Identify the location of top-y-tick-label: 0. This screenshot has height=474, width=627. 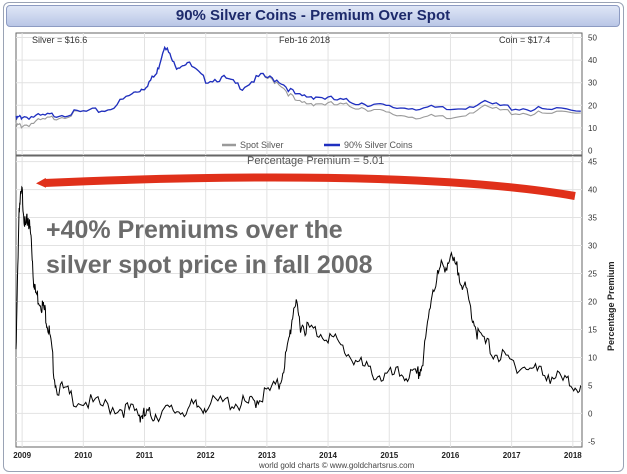
(590, 150).